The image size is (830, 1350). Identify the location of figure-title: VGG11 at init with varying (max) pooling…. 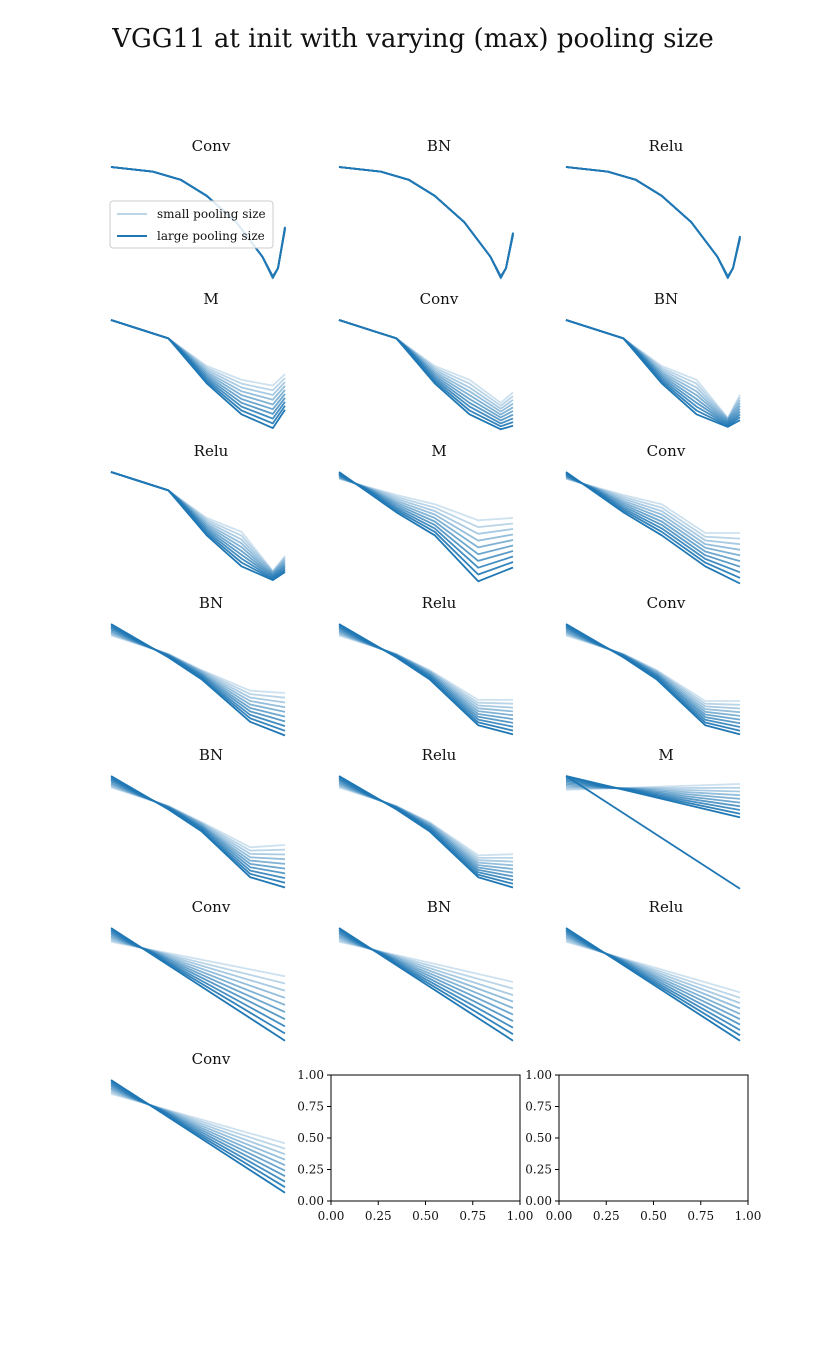
(412, 39).